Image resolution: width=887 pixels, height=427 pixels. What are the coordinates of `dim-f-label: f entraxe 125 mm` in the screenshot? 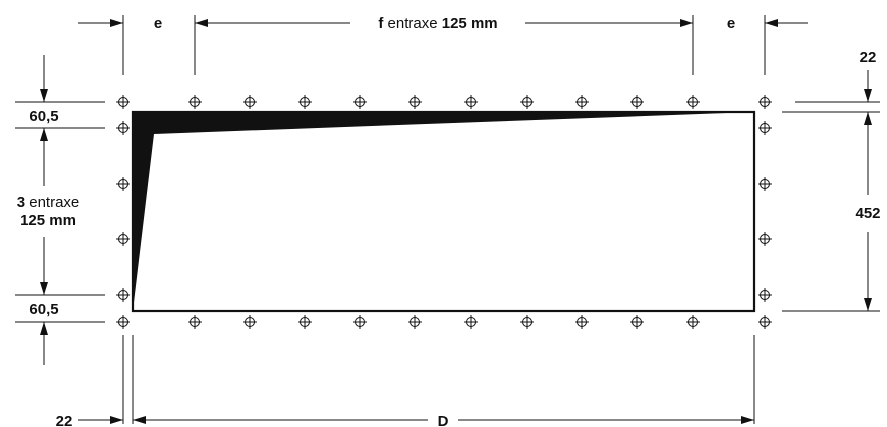 It's located at (437, 23).